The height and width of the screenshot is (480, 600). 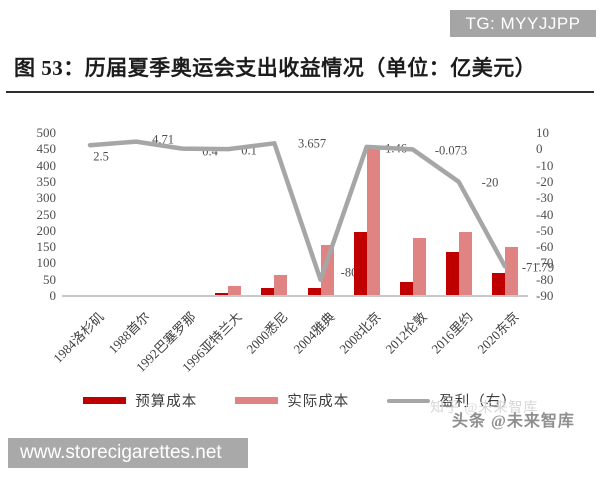 What do you see at coordinates (545, 181) in the screenshot?
I see `y-right-tick: -20` at bounding box center [545, 181].